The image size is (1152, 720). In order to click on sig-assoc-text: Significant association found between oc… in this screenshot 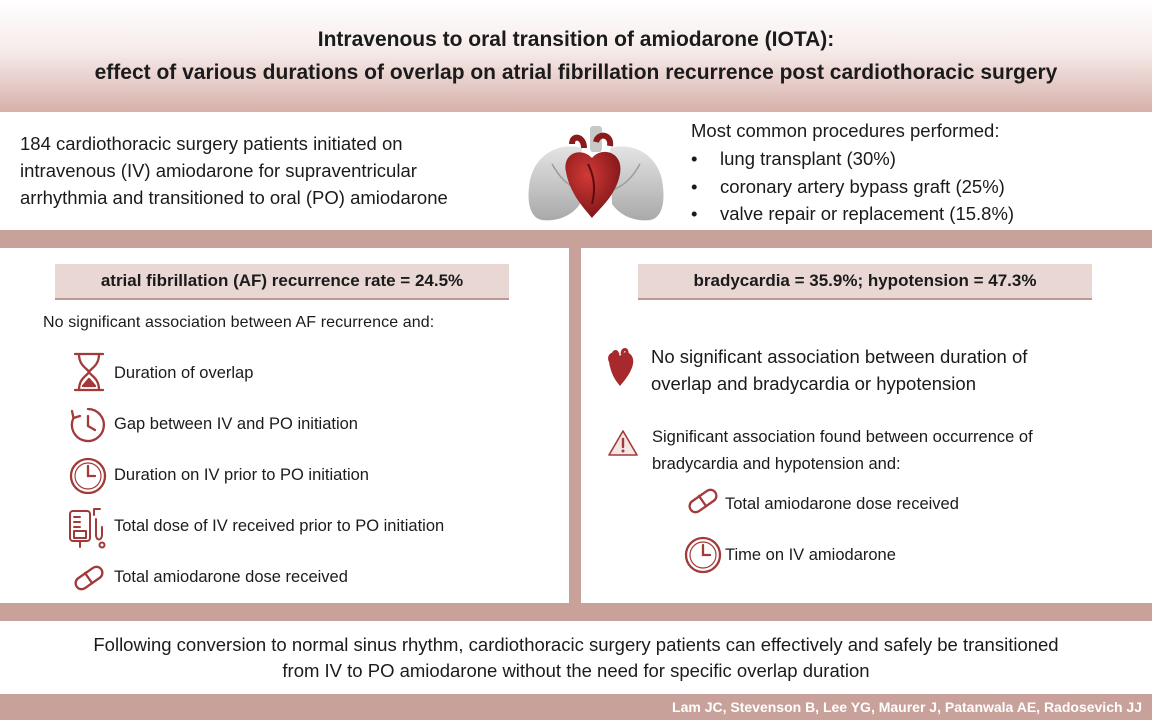, I will do `click(842, 451)`.